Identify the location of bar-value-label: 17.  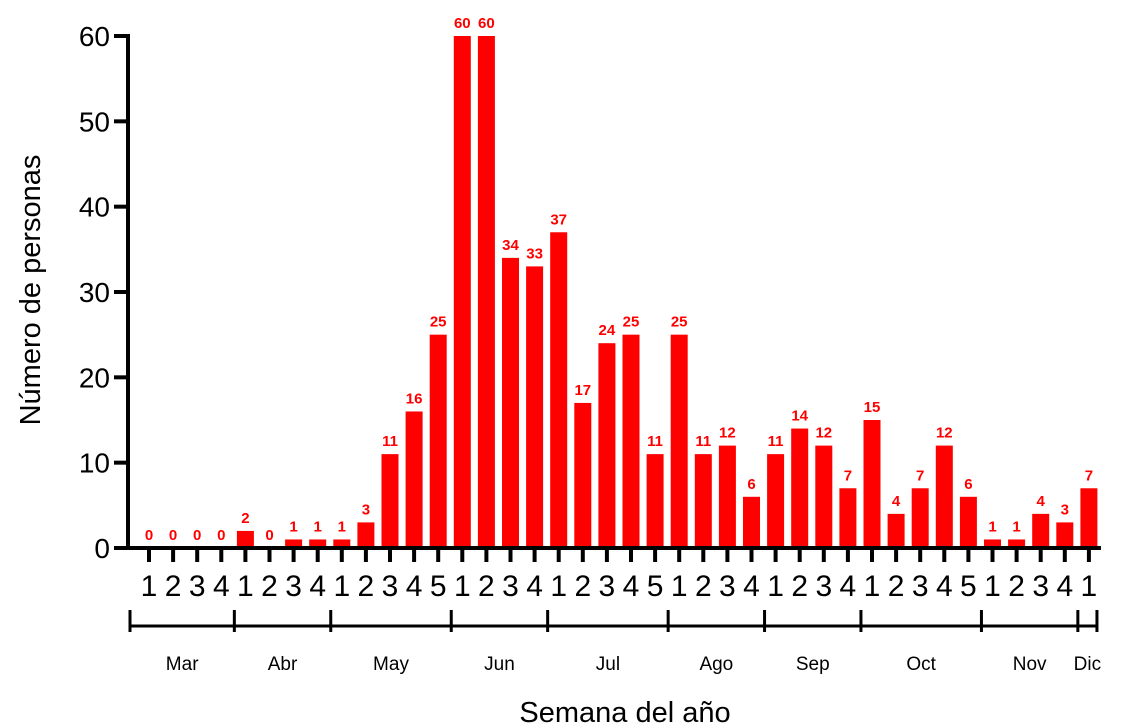
(582, 390).